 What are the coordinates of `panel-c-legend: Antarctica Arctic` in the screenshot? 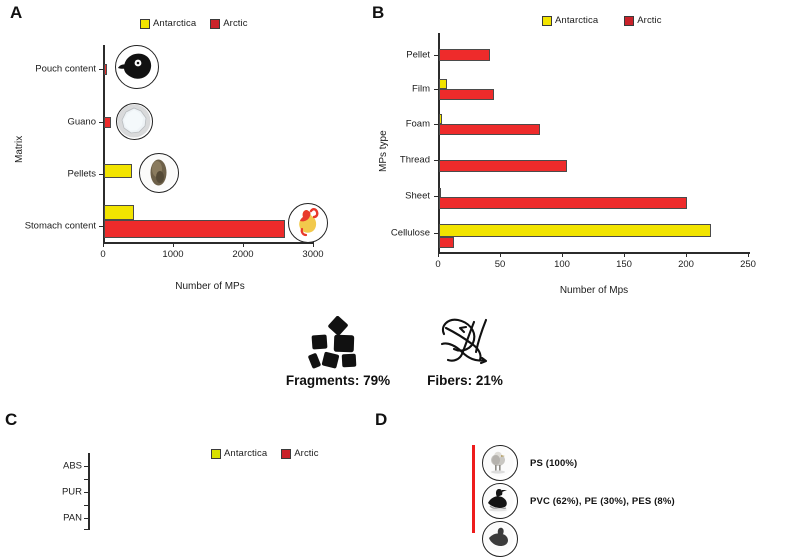 It's located at (265, 453).